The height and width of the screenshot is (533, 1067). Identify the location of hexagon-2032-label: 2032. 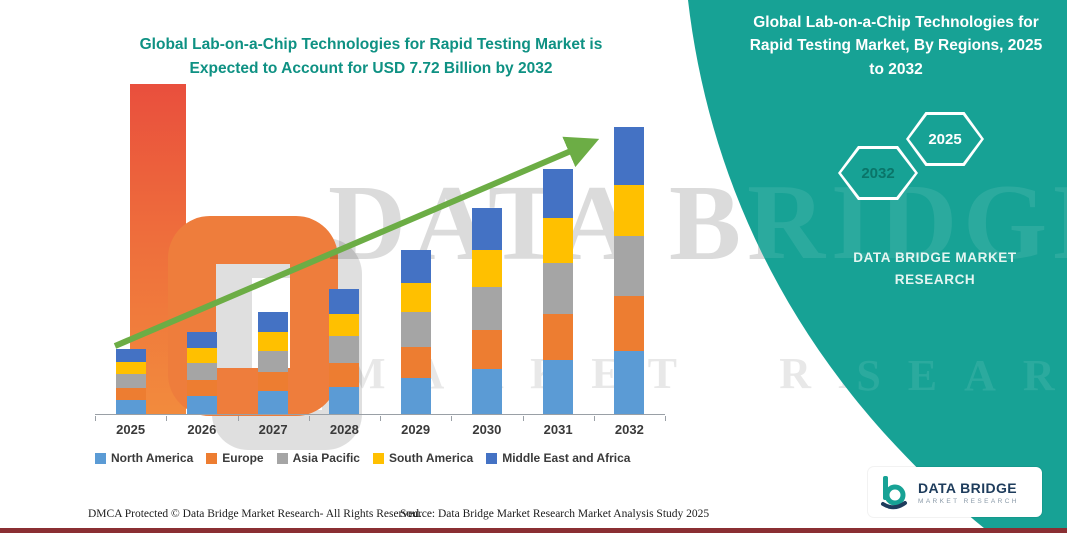
(878, 173).